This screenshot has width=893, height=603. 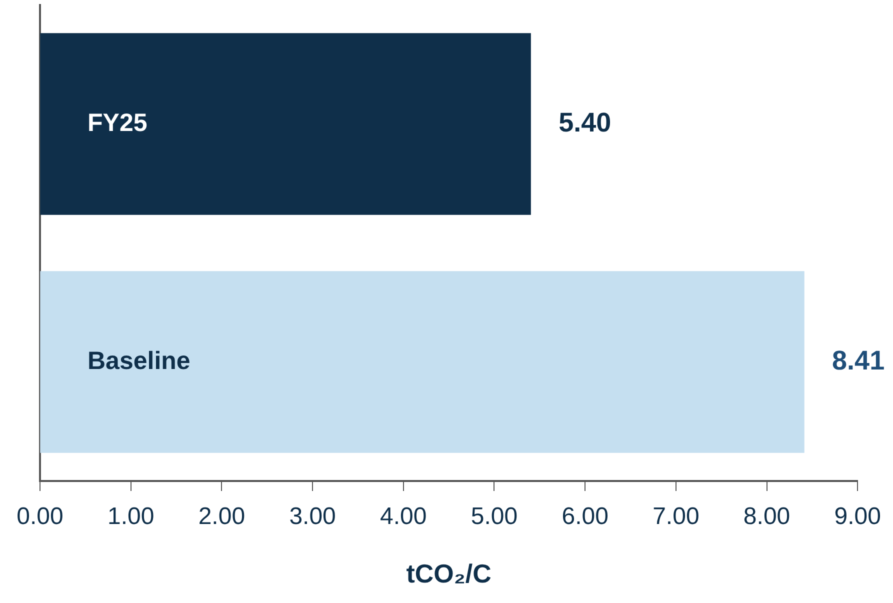 What do you see at coordinates (766, 516) in the screenshot?
I see `x-tick-label: 8.00` at bounding box center [766, 516].